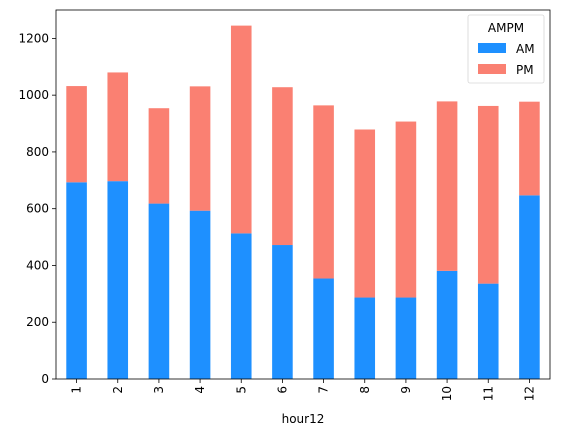 This screenshot has height=436, width=561. Describe the element at coordinates (529, 393) in the screenshot. I see `x-tick-label-12: 12` at that location.